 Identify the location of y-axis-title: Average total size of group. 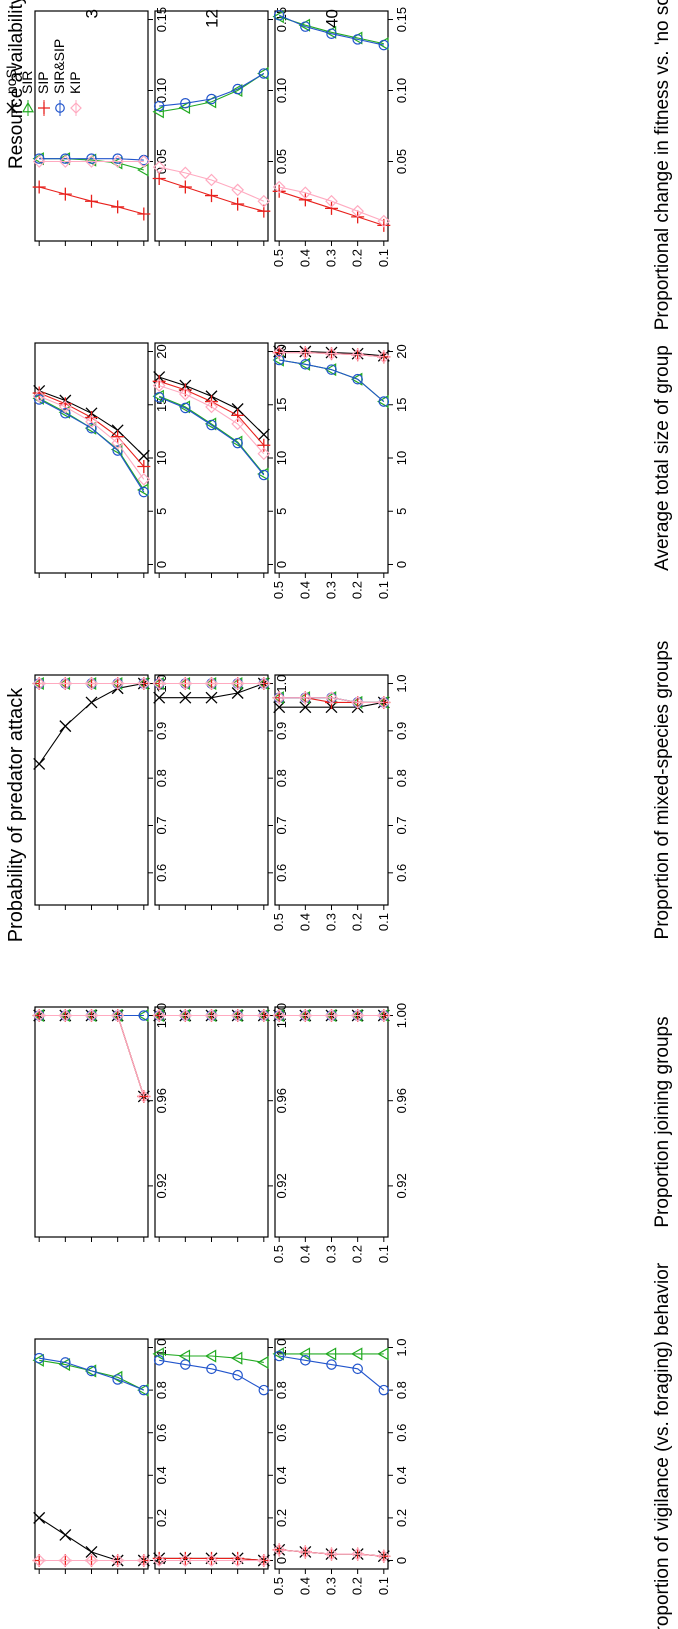
(662, 458).